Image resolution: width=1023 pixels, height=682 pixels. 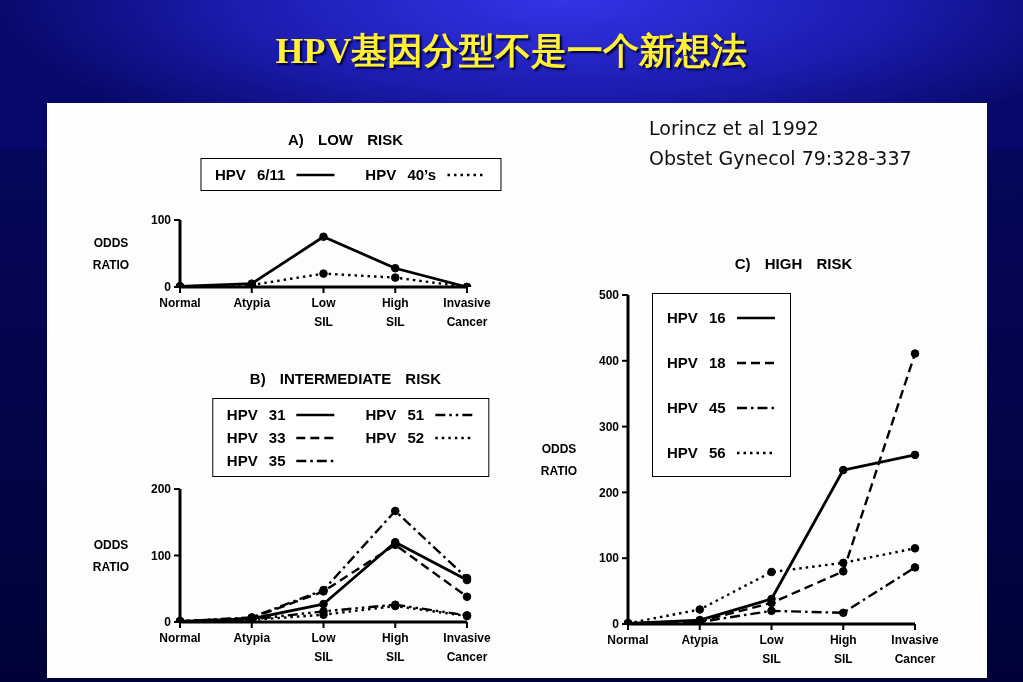 What do you see at coordinates (256, 437) in the screenshot?
I see `legend-label: HPV 33` at bounding box center [256, 437].